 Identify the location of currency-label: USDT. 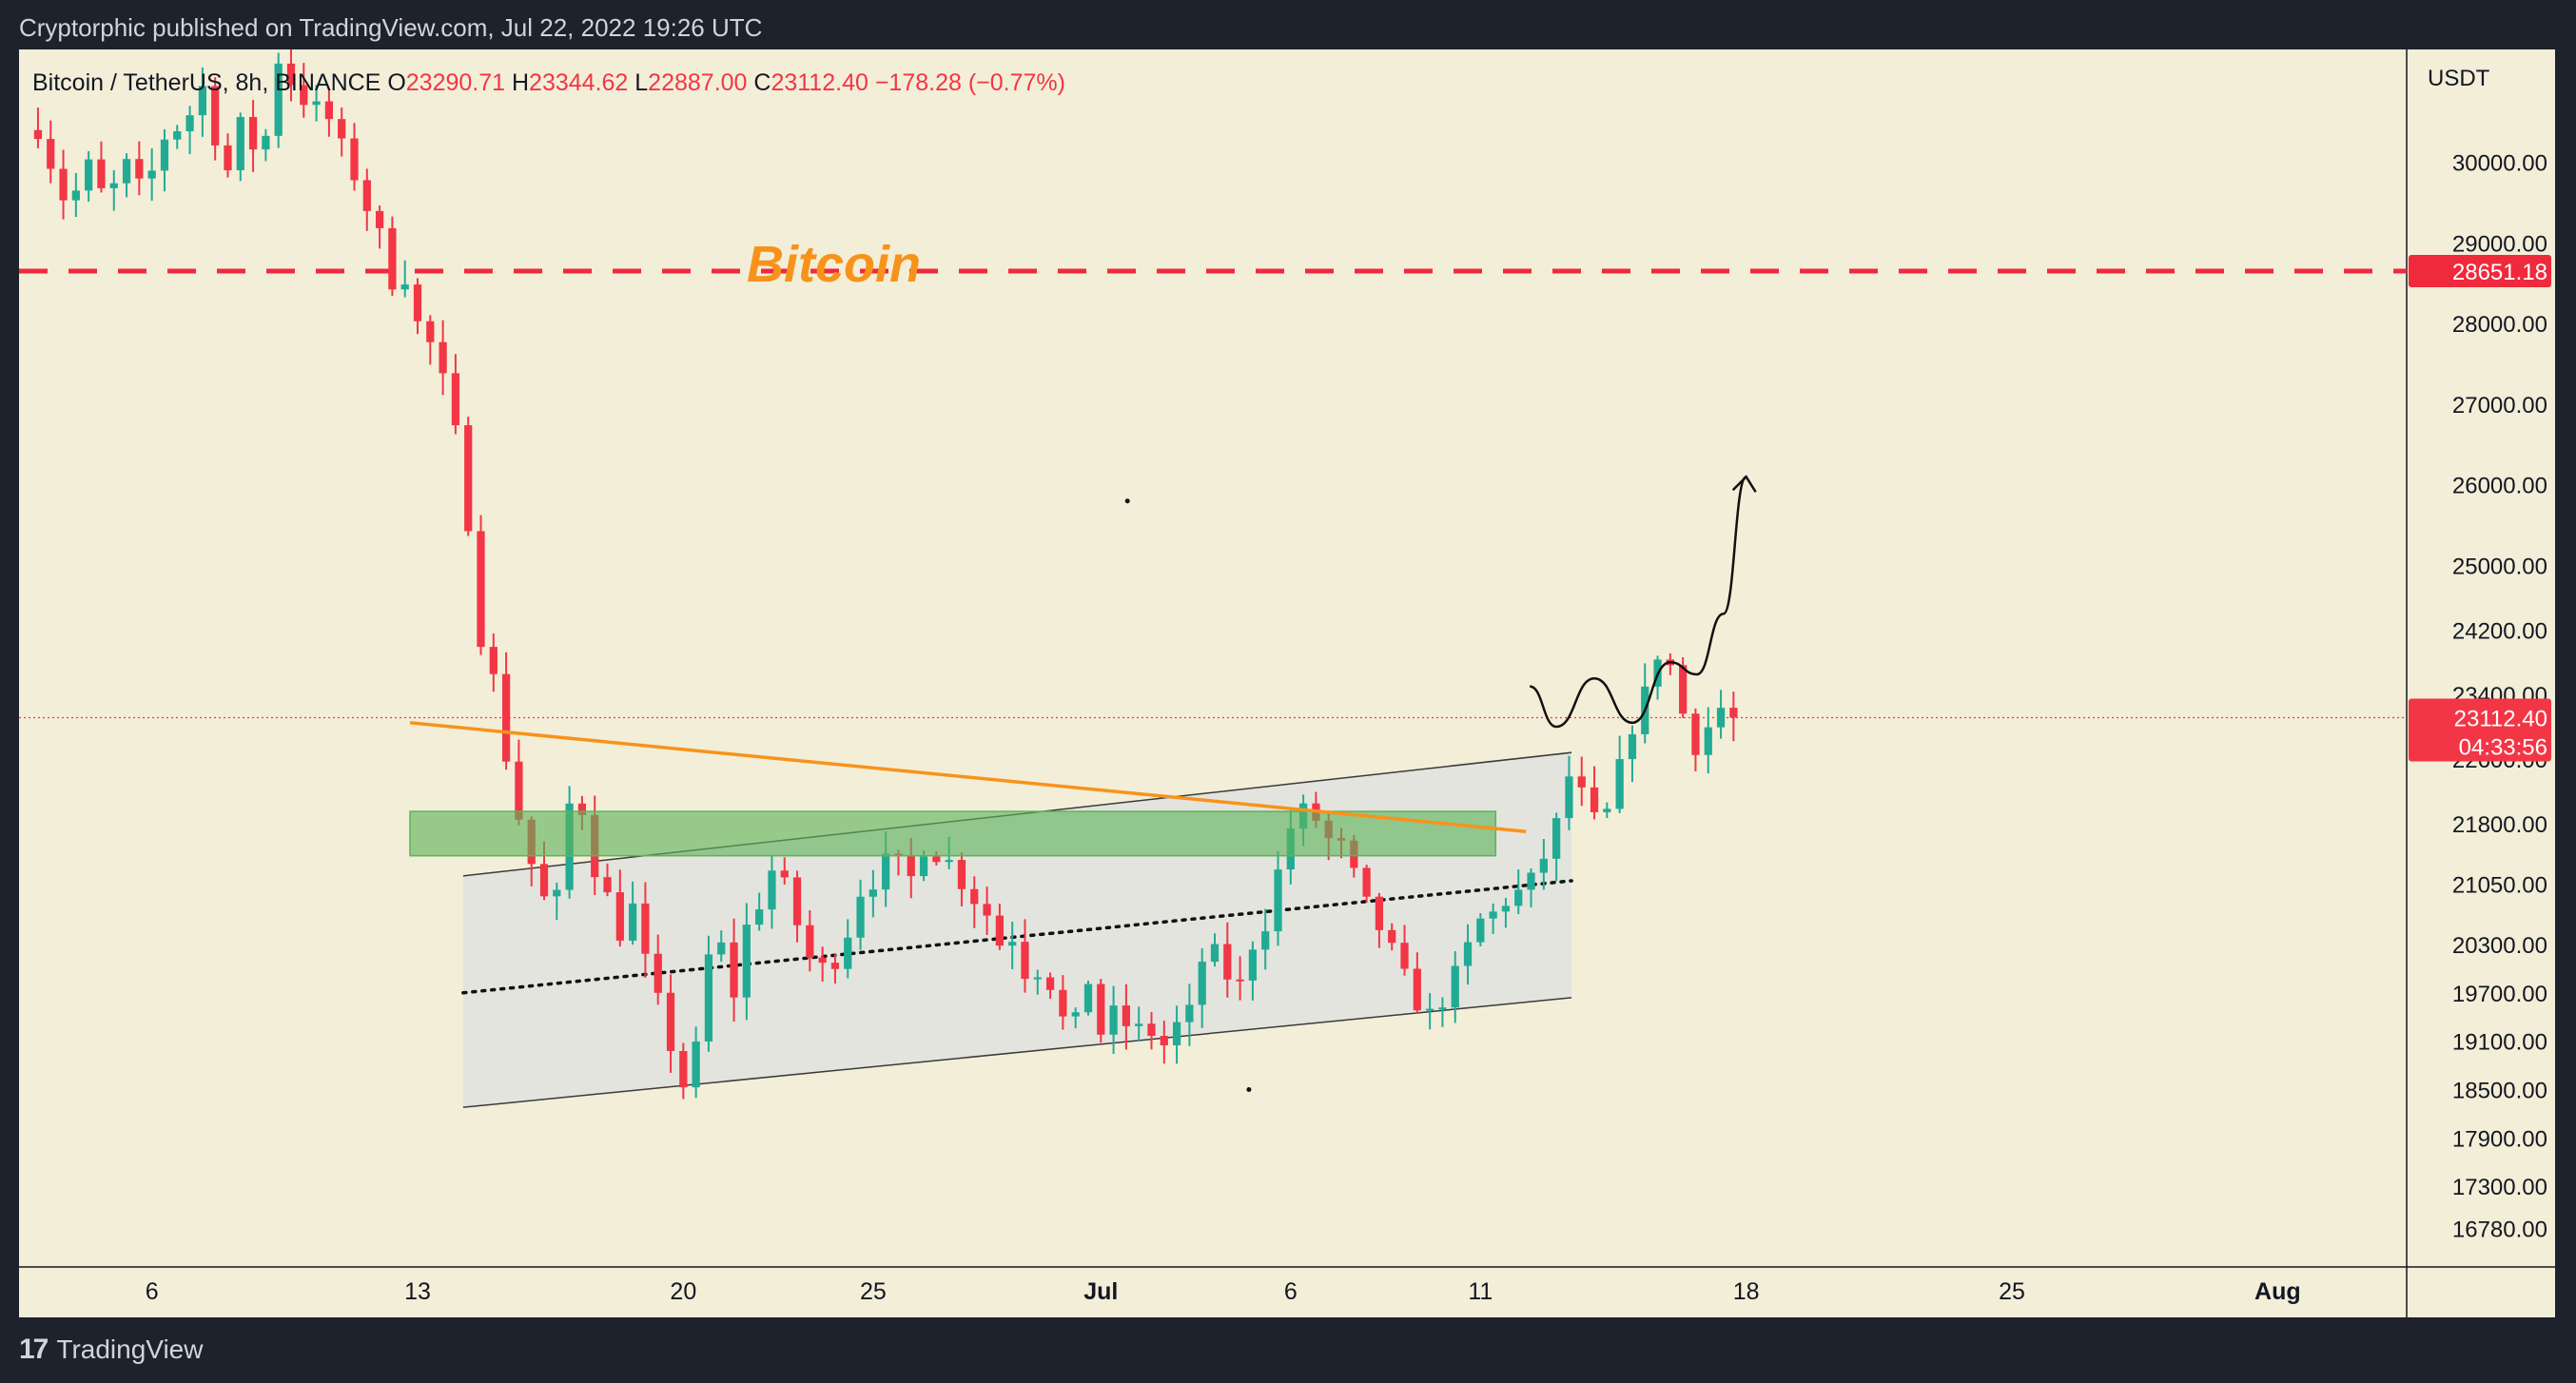
(2459, 79).